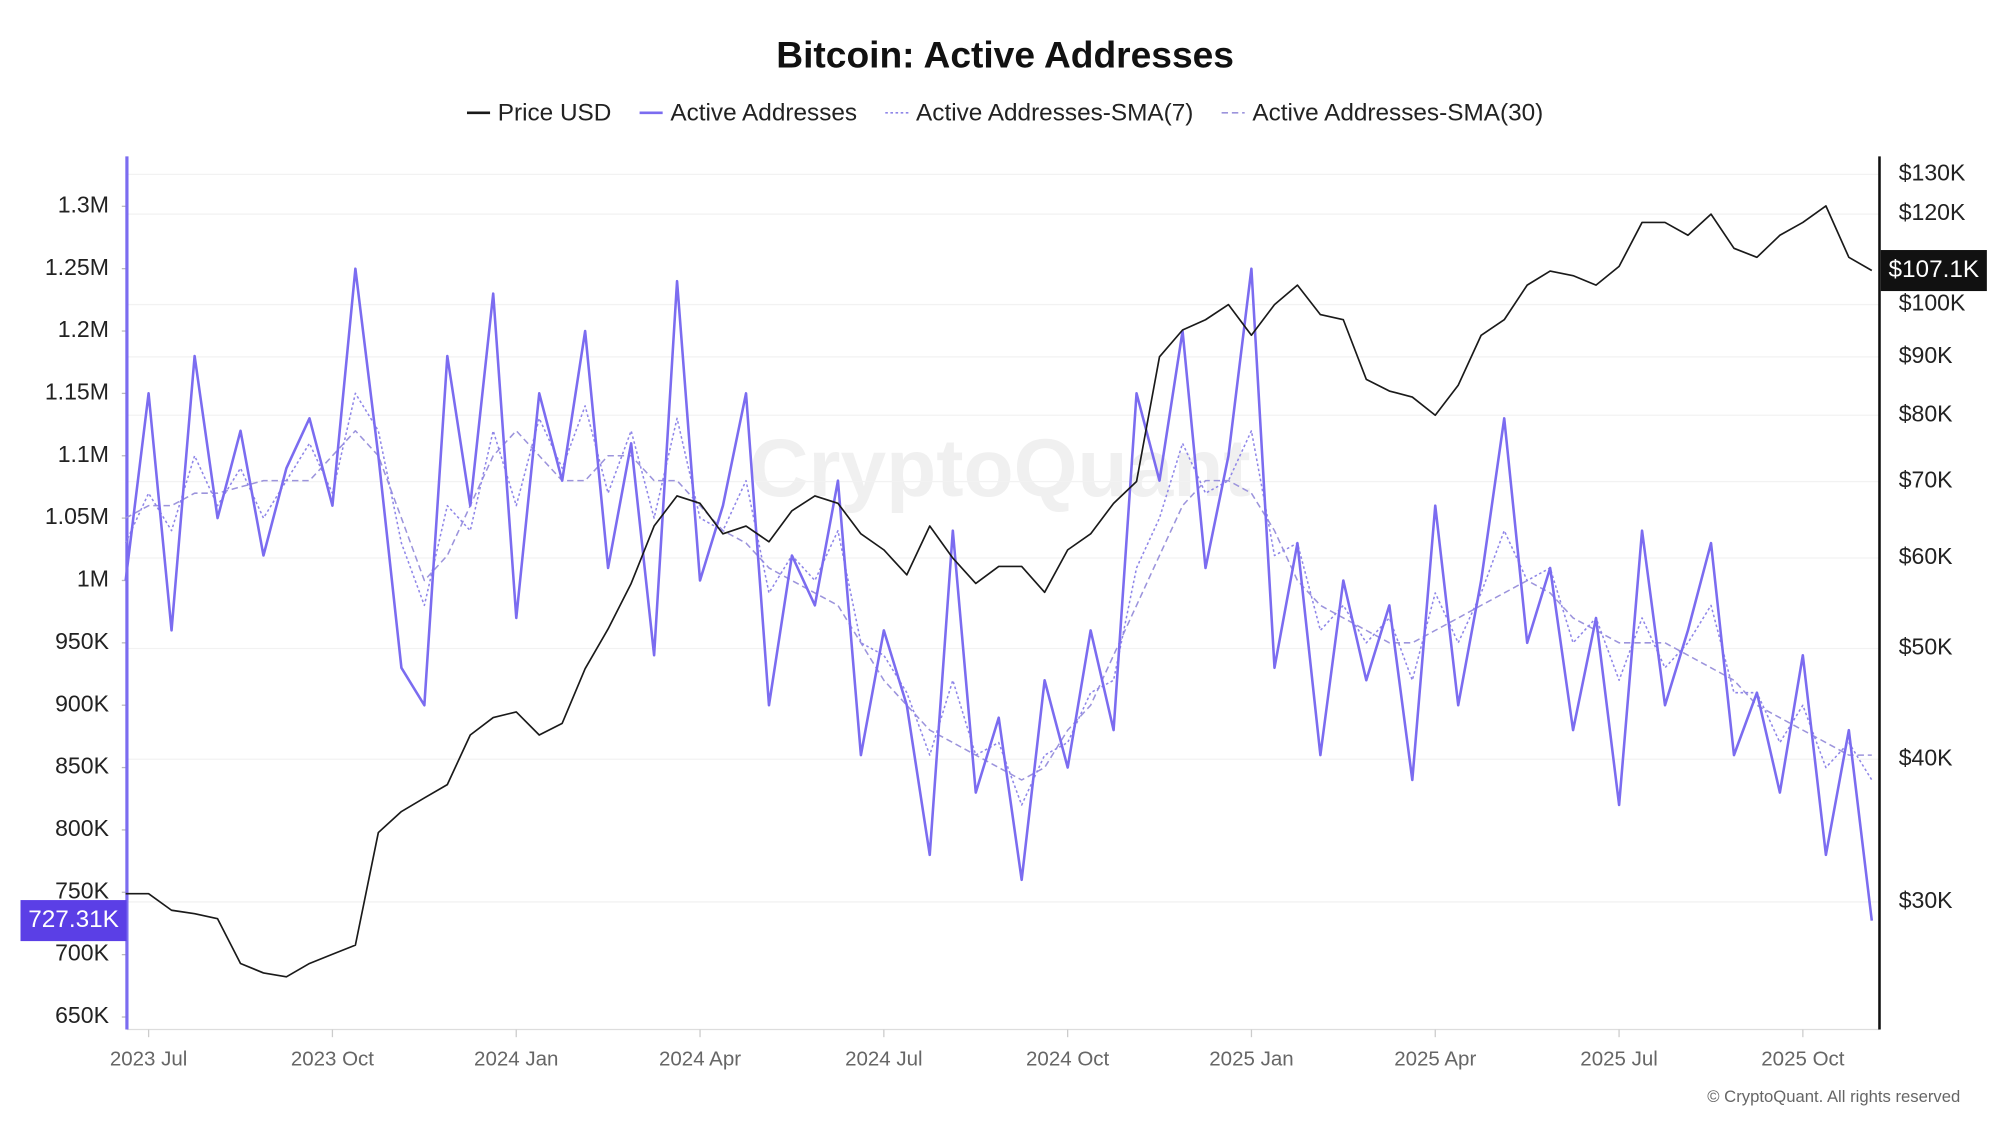  What do you see at coordinates (82, 828) in the screenshot?
I see `y-tick-label: 800K` at bounding box center [82, 828].